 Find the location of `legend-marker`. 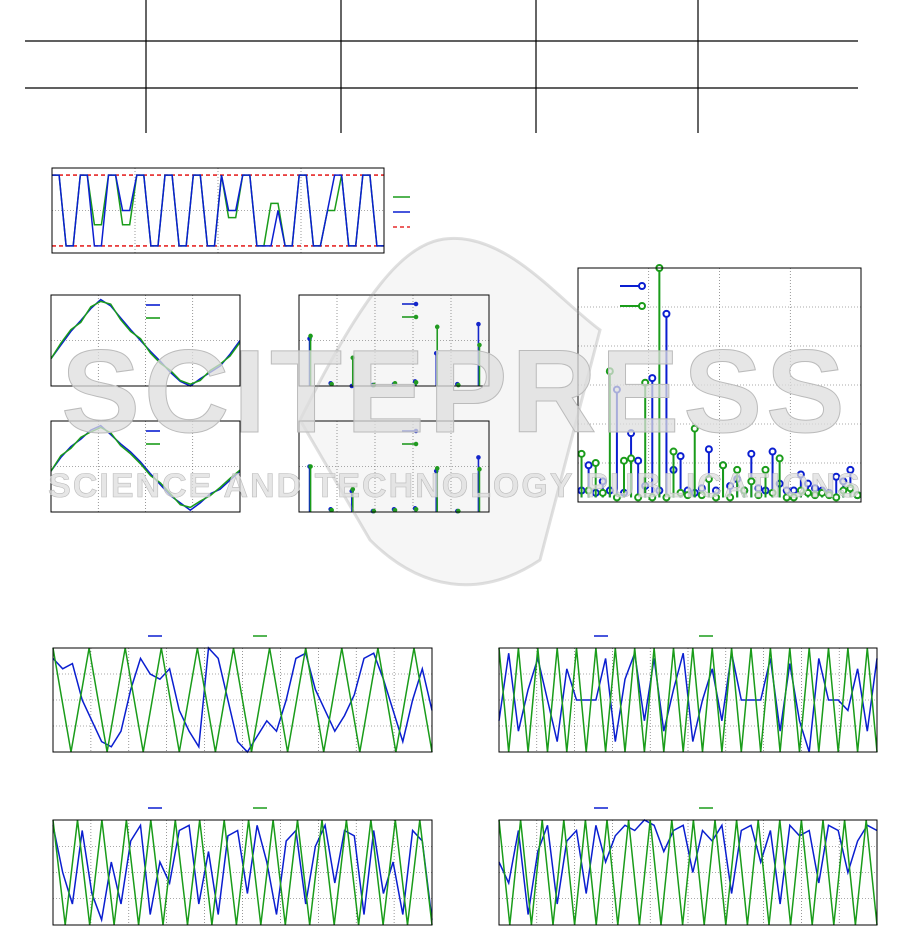

legend-marker is located at coordinates (416, 317).